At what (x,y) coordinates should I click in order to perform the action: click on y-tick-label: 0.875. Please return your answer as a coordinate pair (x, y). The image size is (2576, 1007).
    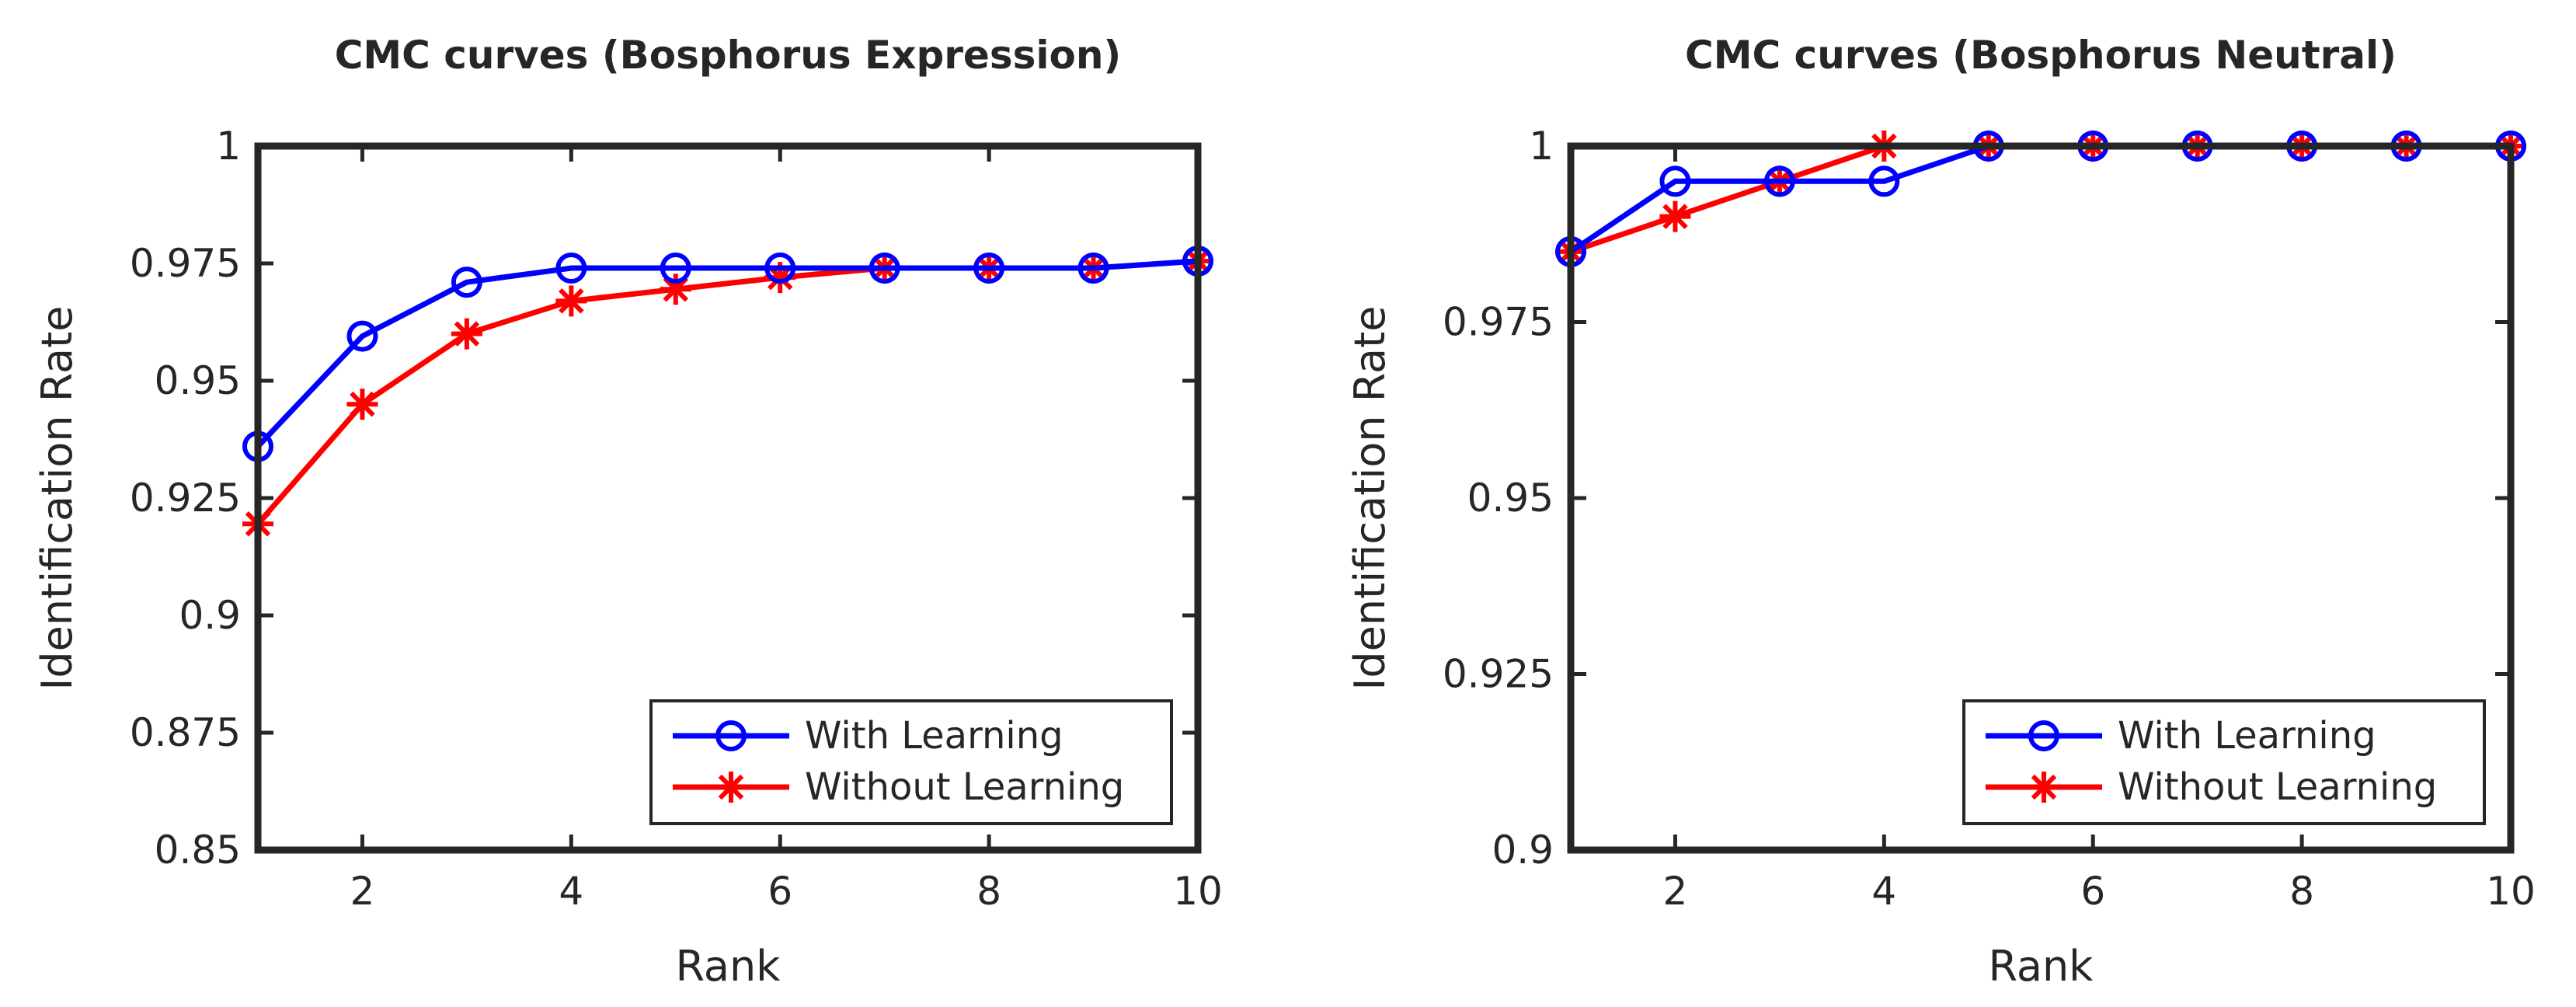
    Looking at the image, I should click on (185, 732).